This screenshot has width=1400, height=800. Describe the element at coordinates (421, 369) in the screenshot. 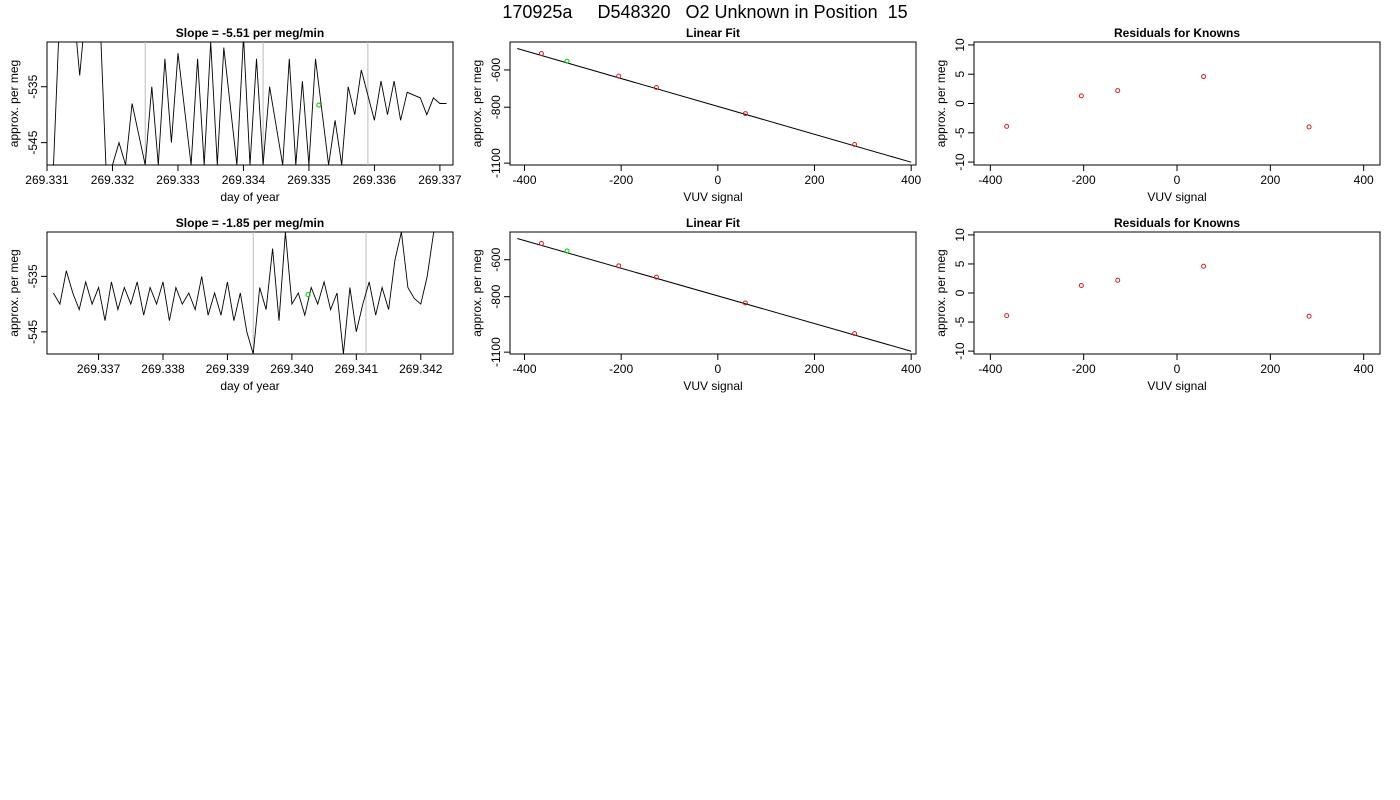

I see `x-tick-label: 269.342` at that location.